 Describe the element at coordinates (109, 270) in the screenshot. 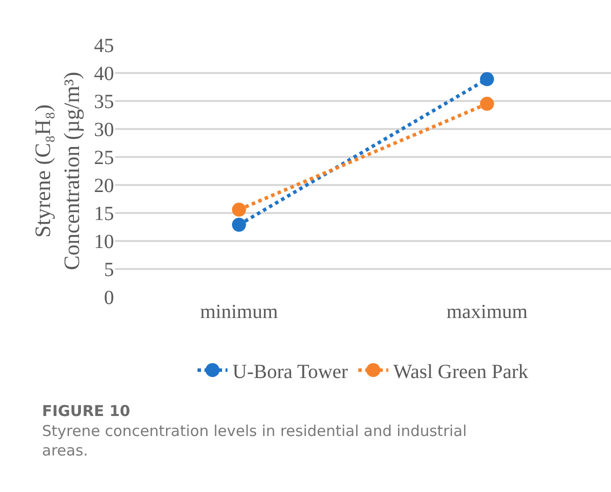

I see `y-tick-label: 5` at that location.